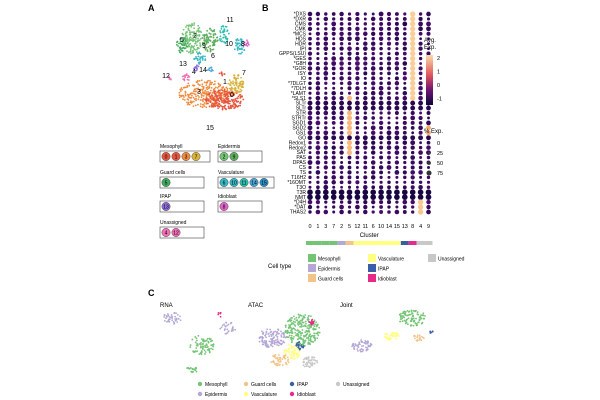 The height and width of the screenshot is (400, 600). Describe the element at coordinates (298, 94) in the screenshot. I see `gene-label-16: *LAMT` at that location.